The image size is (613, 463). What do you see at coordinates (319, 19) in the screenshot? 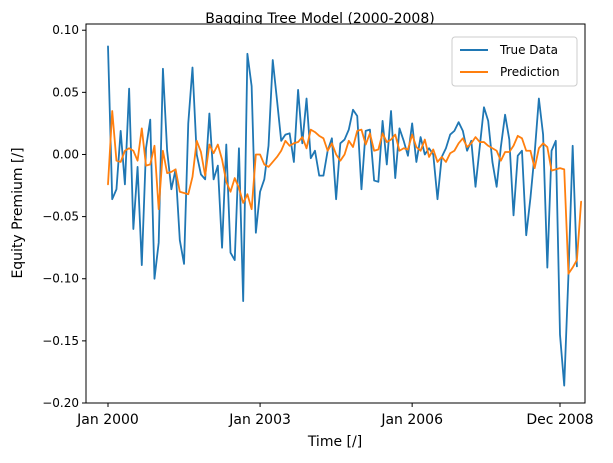
I see `chart-title: Bagging Tree Model (2000-2008)` at bounding box center [319, 19].